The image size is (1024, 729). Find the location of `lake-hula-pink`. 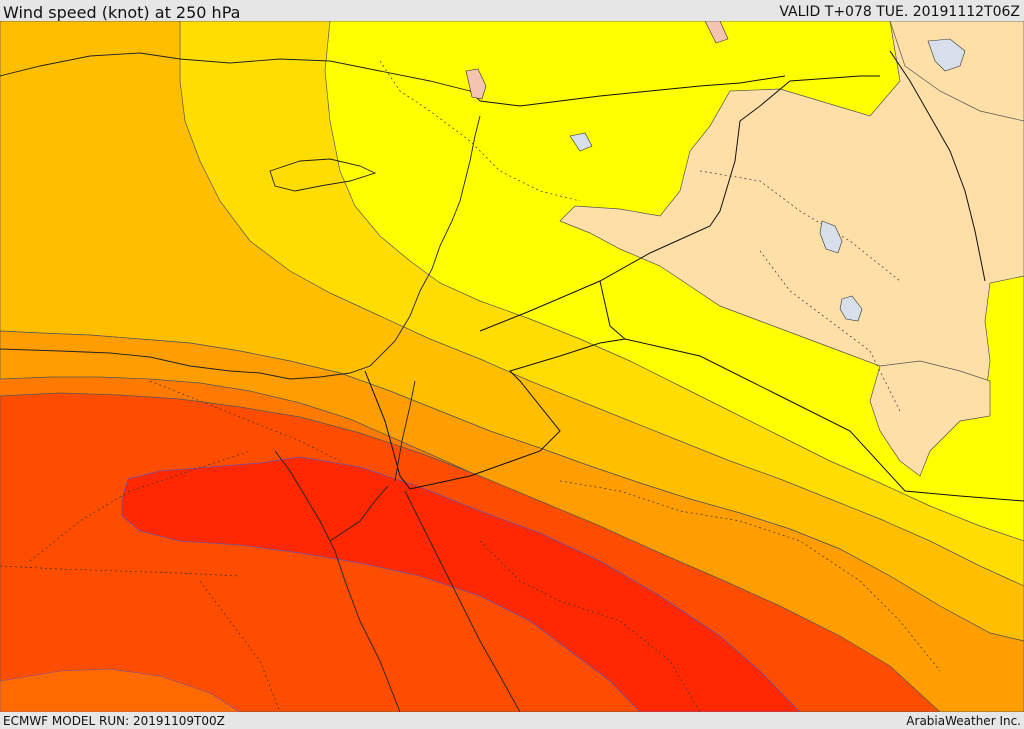

lake-hula-pink is located at coordinates (476, 84).